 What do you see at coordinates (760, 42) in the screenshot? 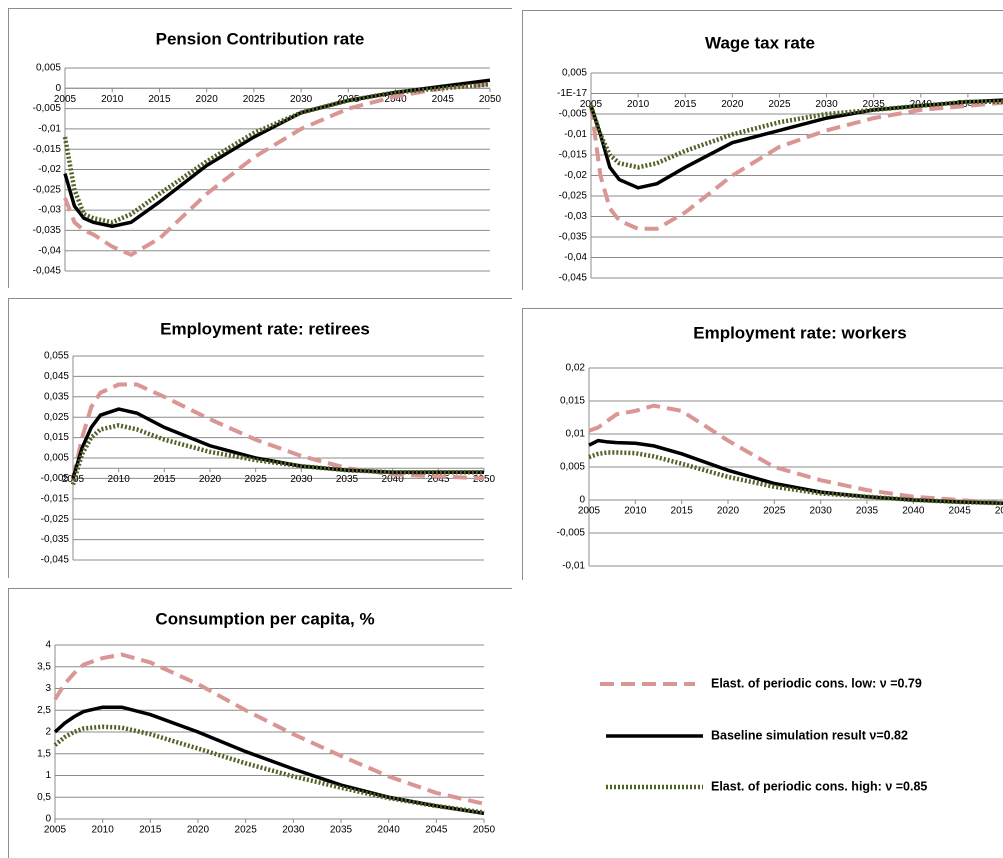
I see `chart-title: Wage tax rate` at bounding box center [760, 42].